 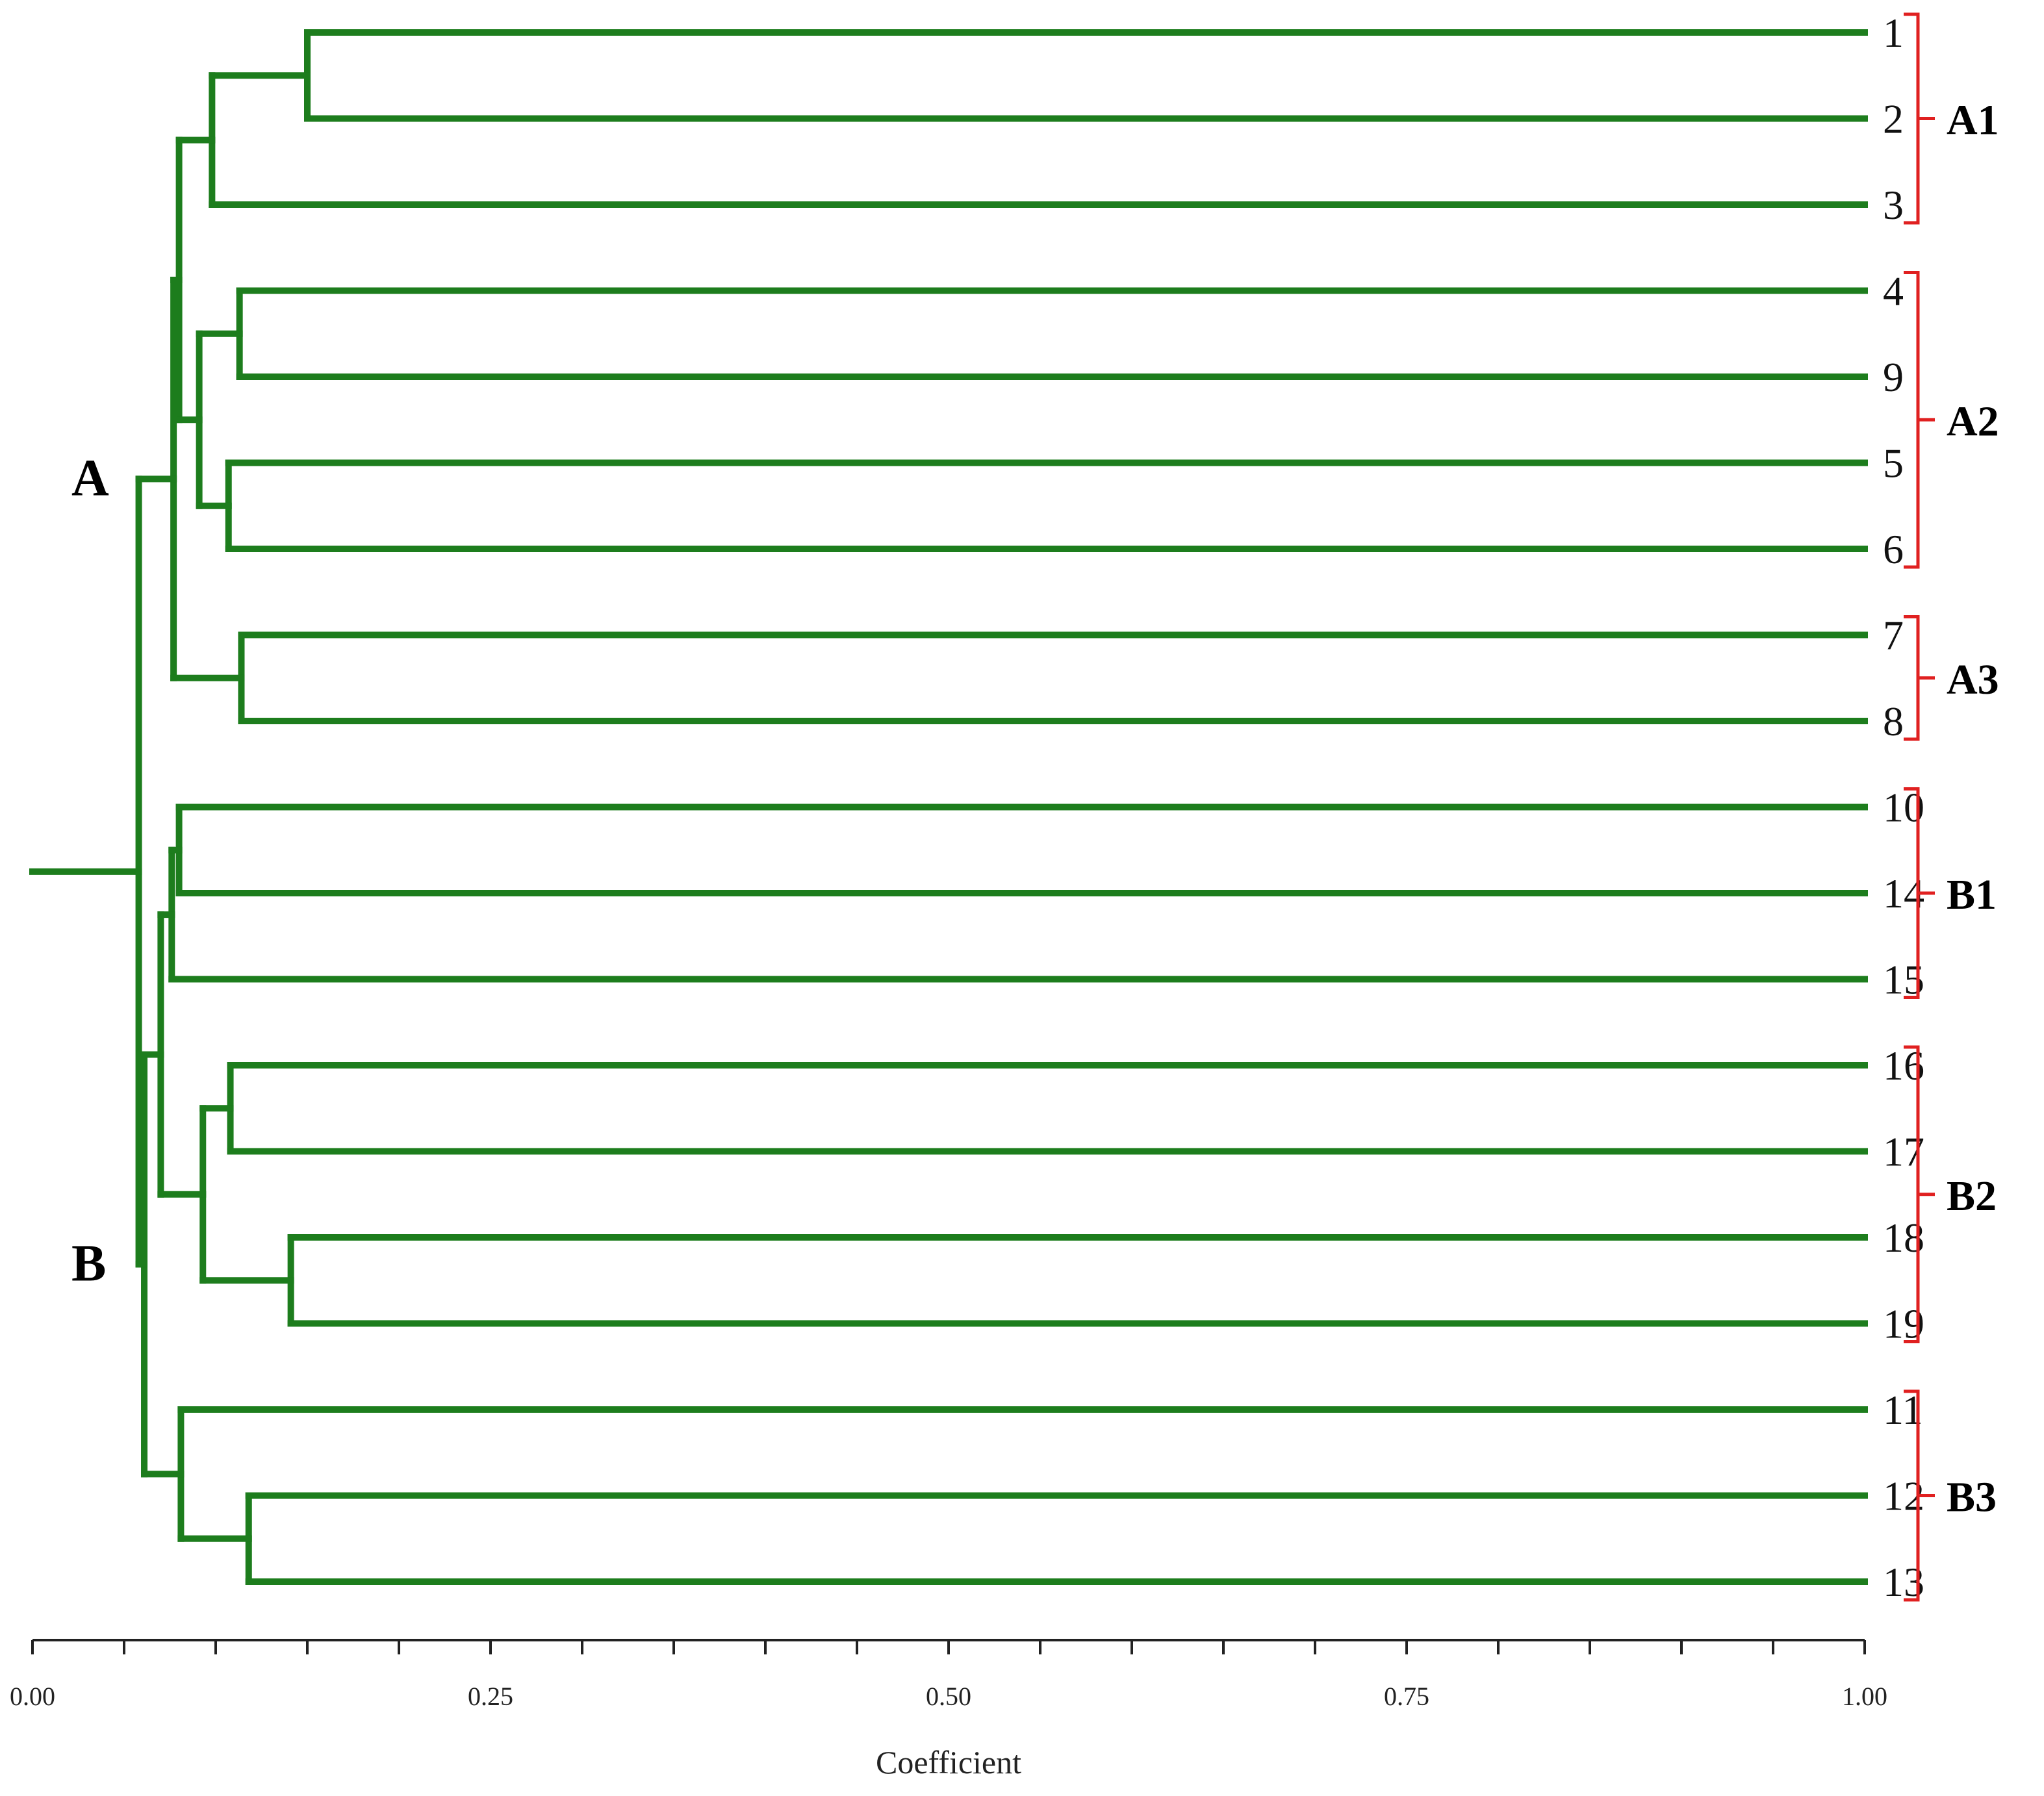 What do you see at coordinates (1919, 1194) in the screenshot?
I see `bracket-b2` at bounding box center [1919, 1194].